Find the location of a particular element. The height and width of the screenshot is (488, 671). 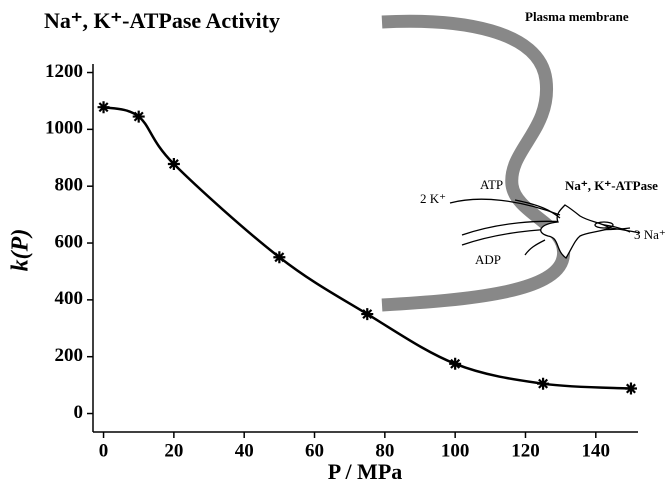

x-tick-label: 0 is located at coordinates (104, 450).